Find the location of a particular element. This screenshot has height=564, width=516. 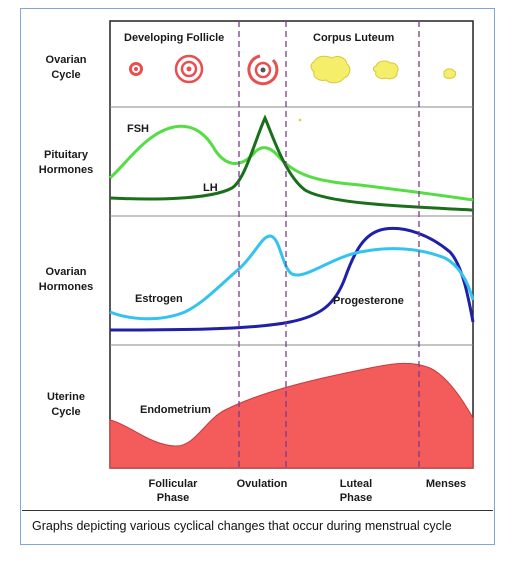

luteal-phase-label-2: Phase is located at coordinates (356, 498).